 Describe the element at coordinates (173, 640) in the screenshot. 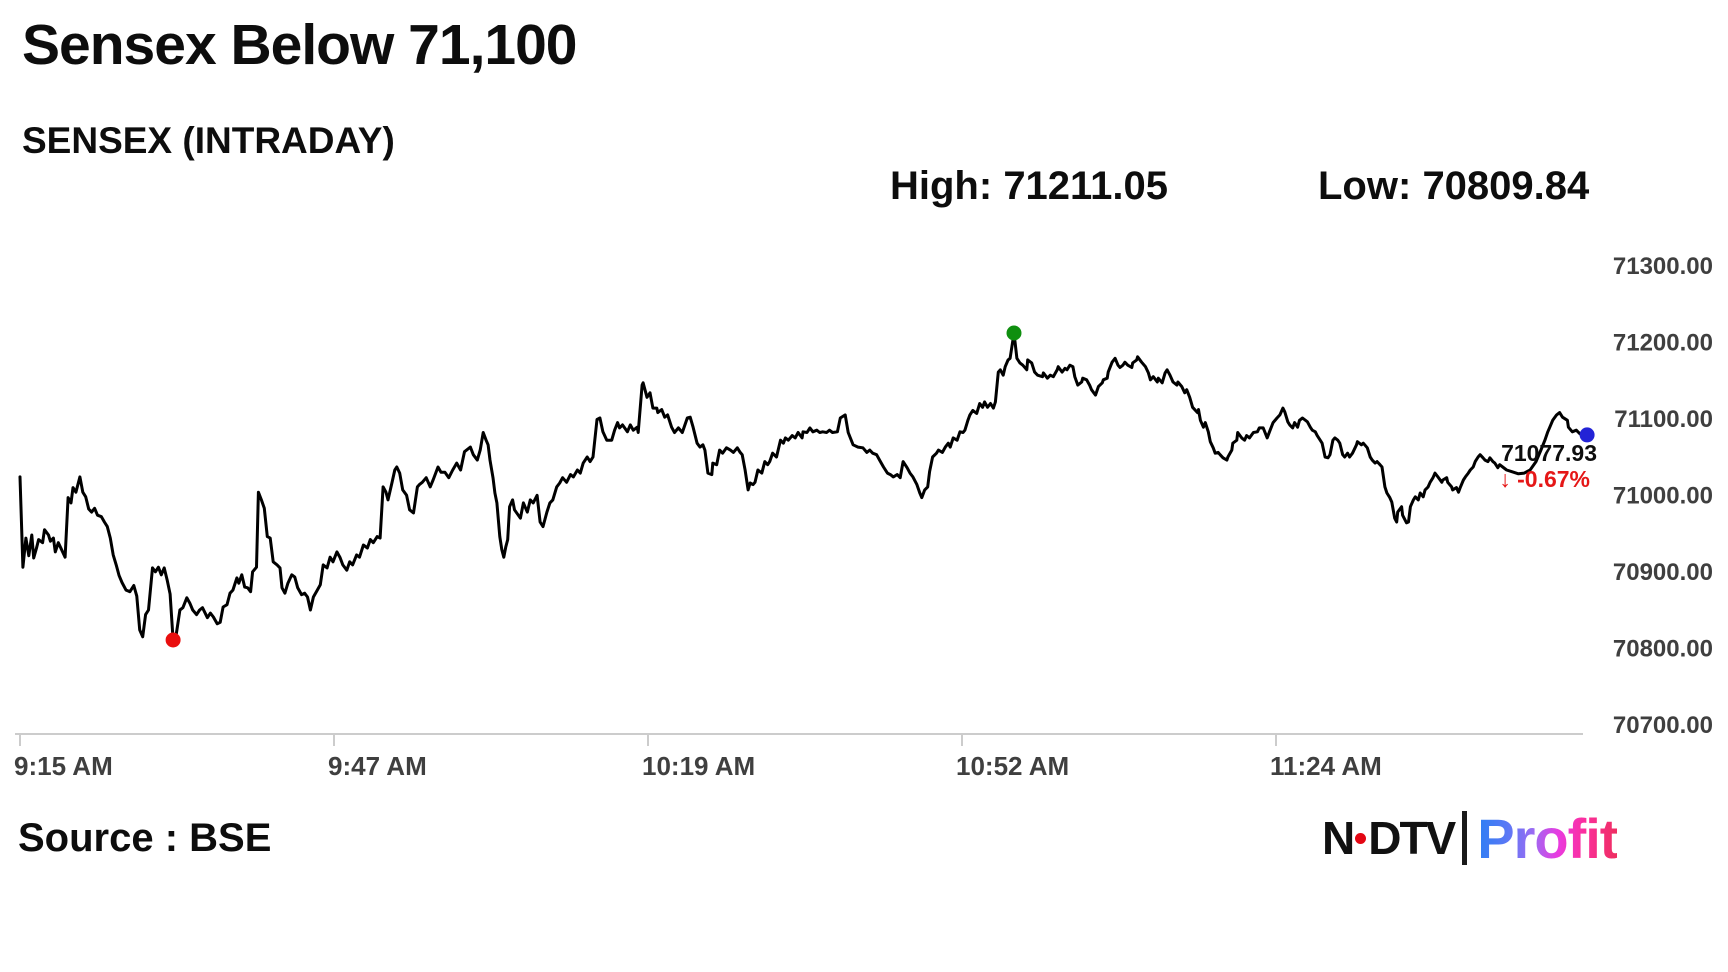

I see `low-marker` at that location.